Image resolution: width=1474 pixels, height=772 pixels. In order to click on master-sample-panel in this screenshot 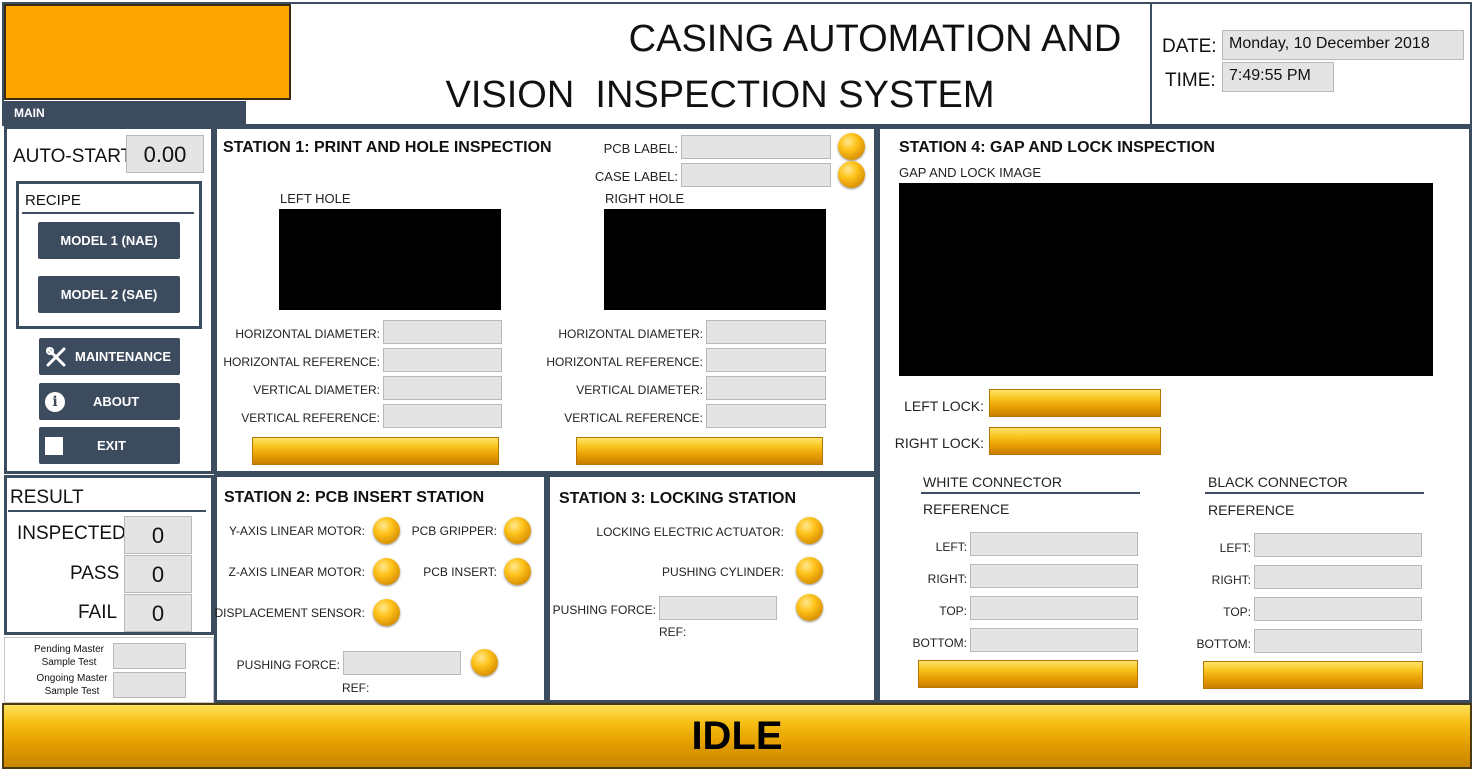, I will do `click(109, 670)`.